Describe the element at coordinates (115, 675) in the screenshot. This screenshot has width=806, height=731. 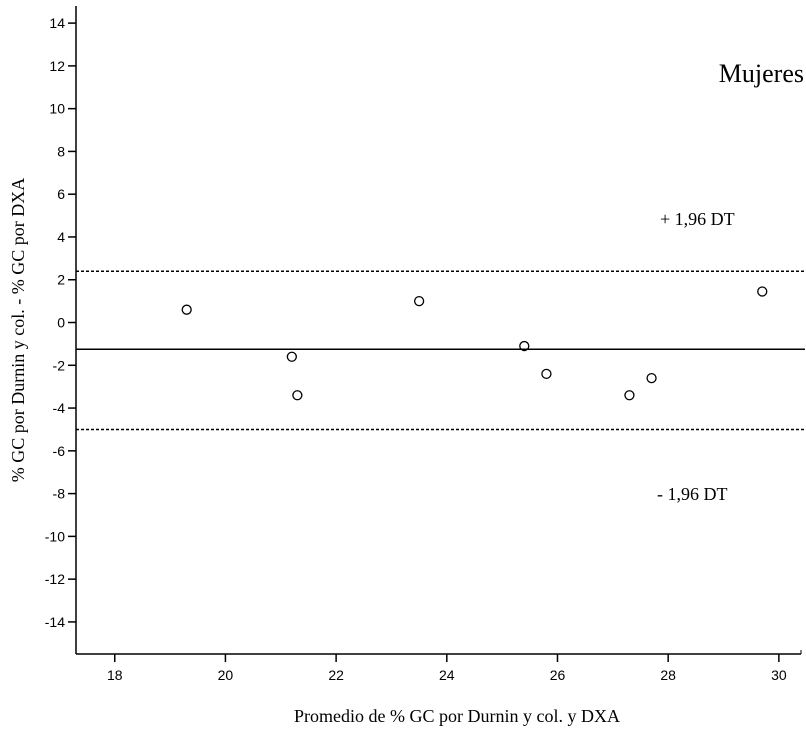
I see `x-tick-label: 18` at that location.